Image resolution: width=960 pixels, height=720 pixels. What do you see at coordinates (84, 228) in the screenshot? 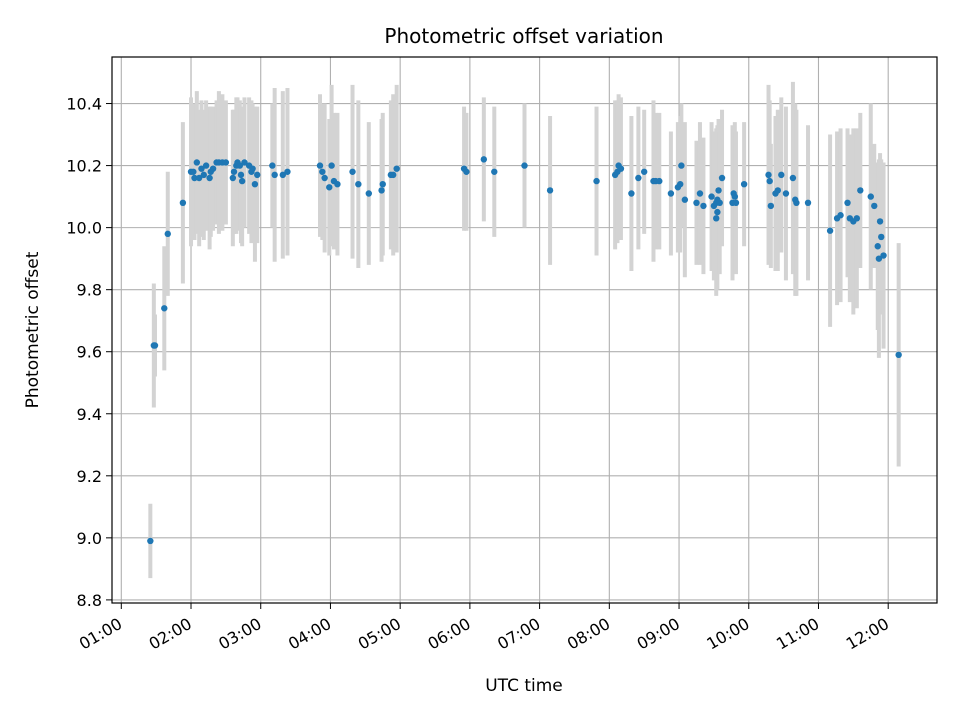
I see `y-tick-label: 10.0` at bounding box center [84, 228].